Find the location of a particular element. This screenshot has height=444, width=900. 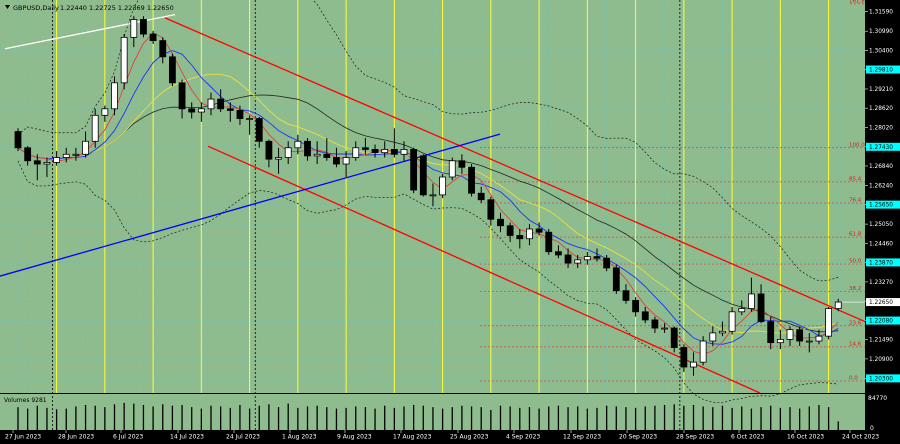

price-label: 1.28020 is located at coordinates (881, 129).